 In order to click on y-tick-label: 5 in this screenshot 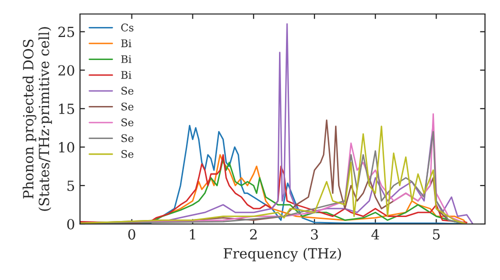, I will do `click(70, 186)`.